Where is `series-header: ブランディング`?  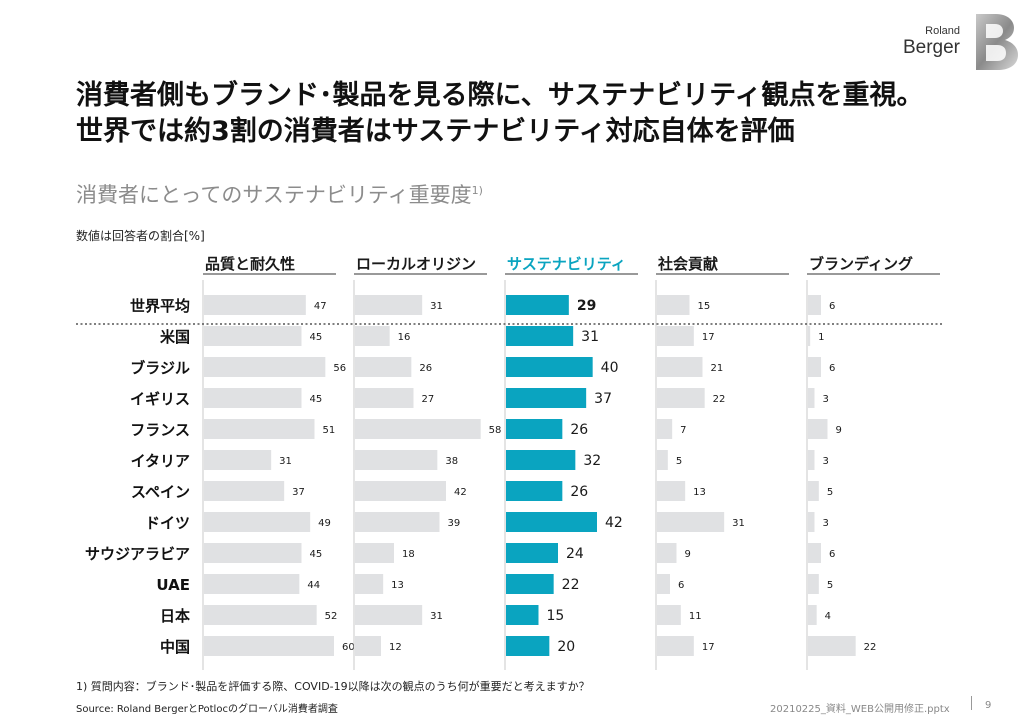 series-header: ブランディング is located at coordinates (861, 264).